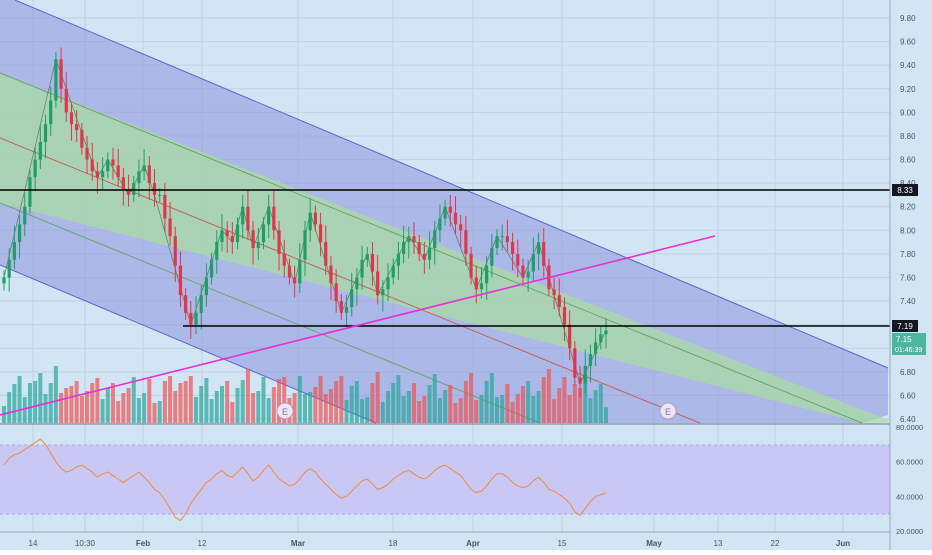 This screenshot has width=932, height=555. I want to click on price-tick-label: 6.60, so click(908, 395).